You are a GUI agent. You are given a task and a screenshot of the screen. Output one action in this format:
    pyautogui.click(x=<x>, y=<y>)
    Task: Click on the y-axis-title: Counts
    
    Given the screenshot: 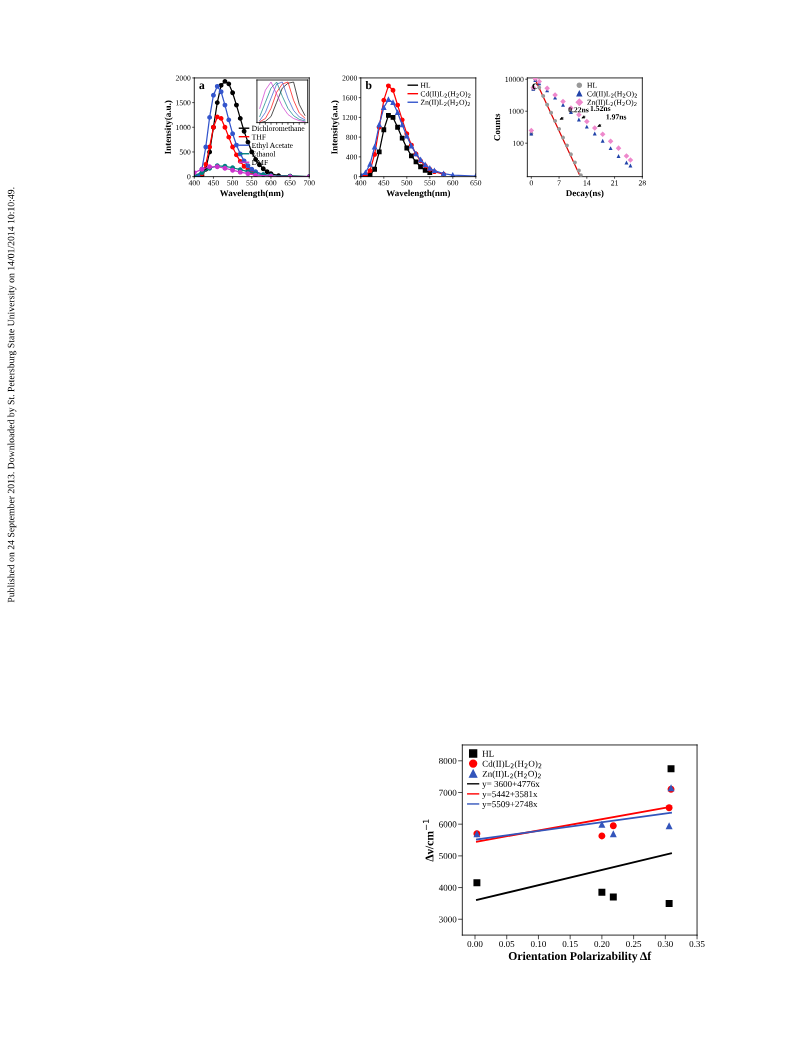 What is the action you would take?
    pyautogui.click(x=497, y=127)
    